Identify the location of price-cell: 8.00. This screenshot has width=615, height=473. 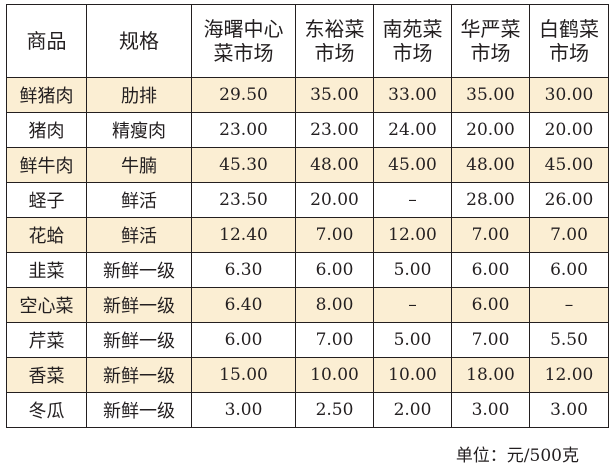
(334, 305).